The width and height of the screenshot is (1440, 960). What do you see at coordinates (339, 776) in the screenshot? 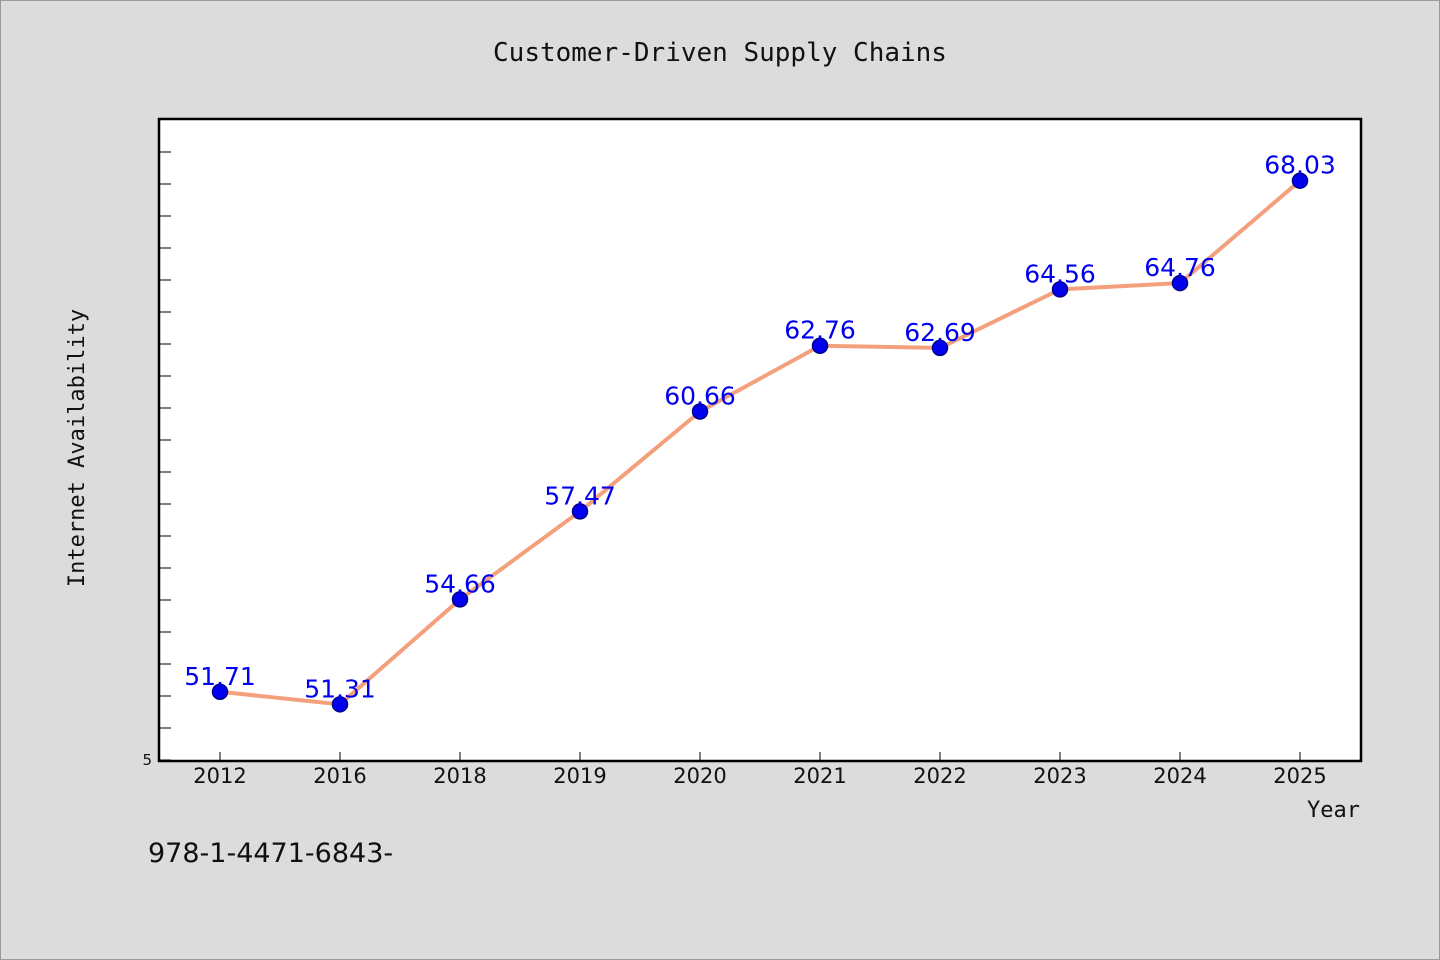
I see `x-tick-label: 2016` at bounding box center [339, 776].